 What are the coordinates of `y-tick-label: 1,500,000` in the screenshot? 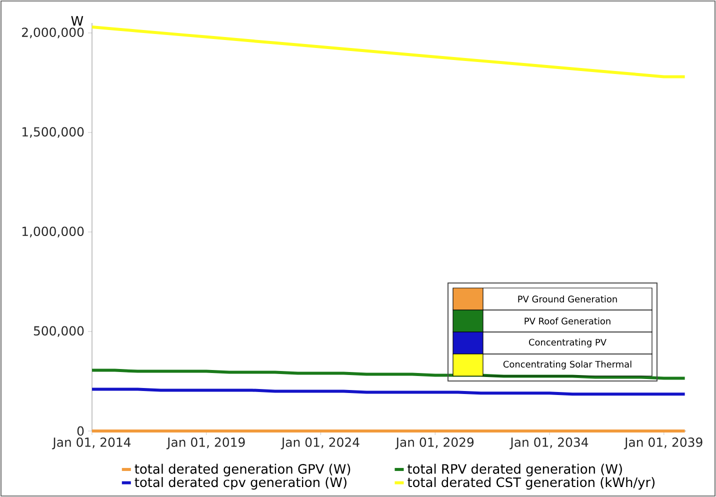 It's located at (53, 132).